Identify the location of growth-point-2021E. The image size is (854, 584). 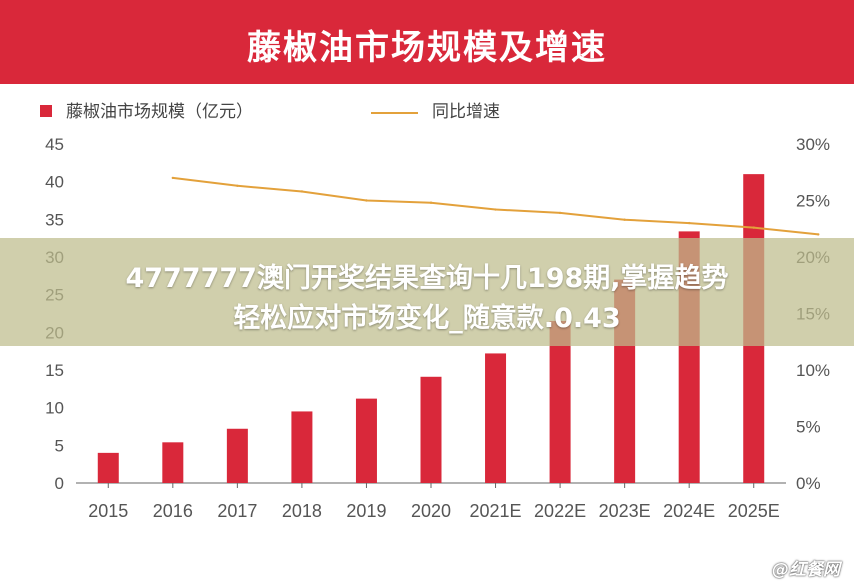
(495, 209).